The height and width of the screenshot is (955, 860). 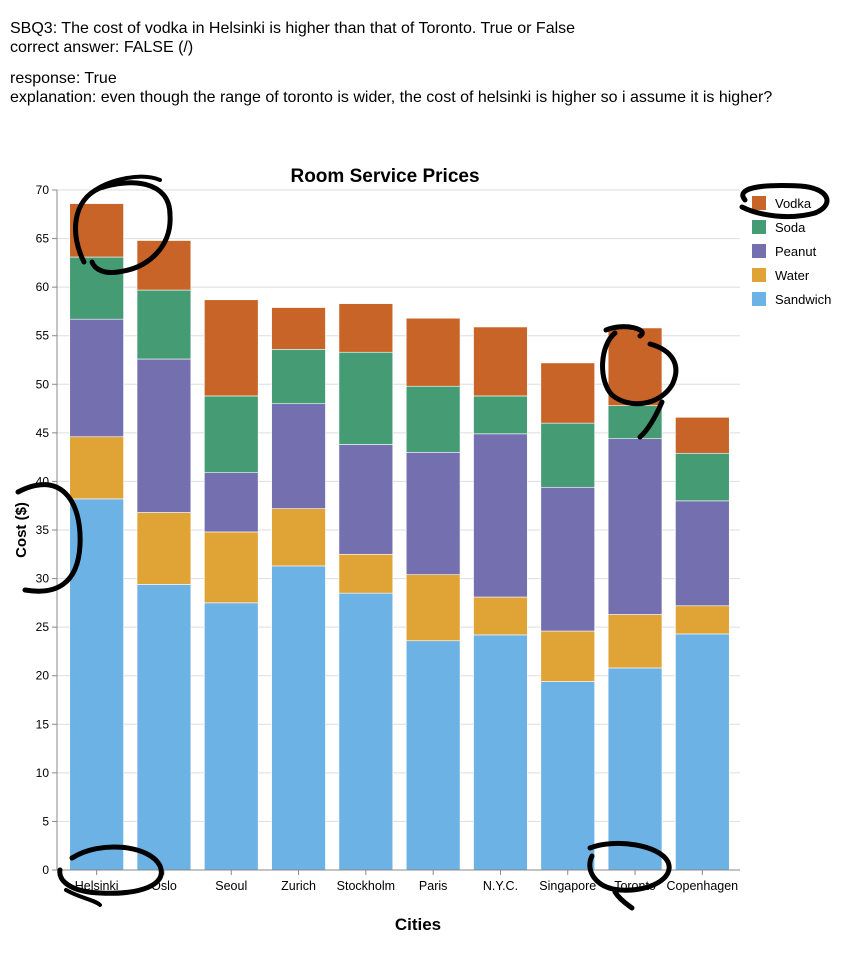 I want to click on legend-swatch-peanut, so click(x=759, y=251).